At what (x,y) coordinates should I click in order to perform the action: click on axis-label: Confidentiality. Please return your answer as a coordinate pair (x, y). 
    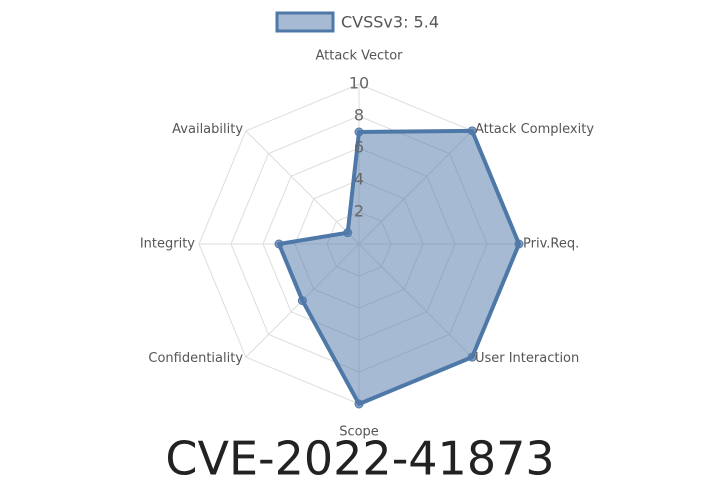
    Looking at the image, I should click on (195, 358).